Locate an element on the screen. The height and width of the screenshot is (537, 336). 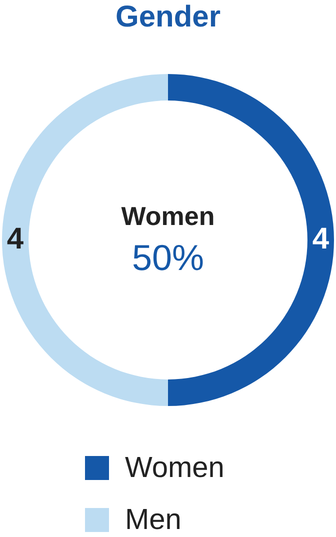
legend-label: Men is located at coordinates (153, 520).